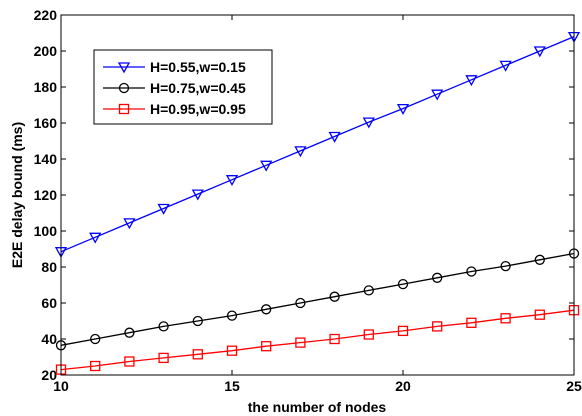 The width and height of the screenshot is (582, 416). I want to click on y-tick-label: 60, so click(49, 303).